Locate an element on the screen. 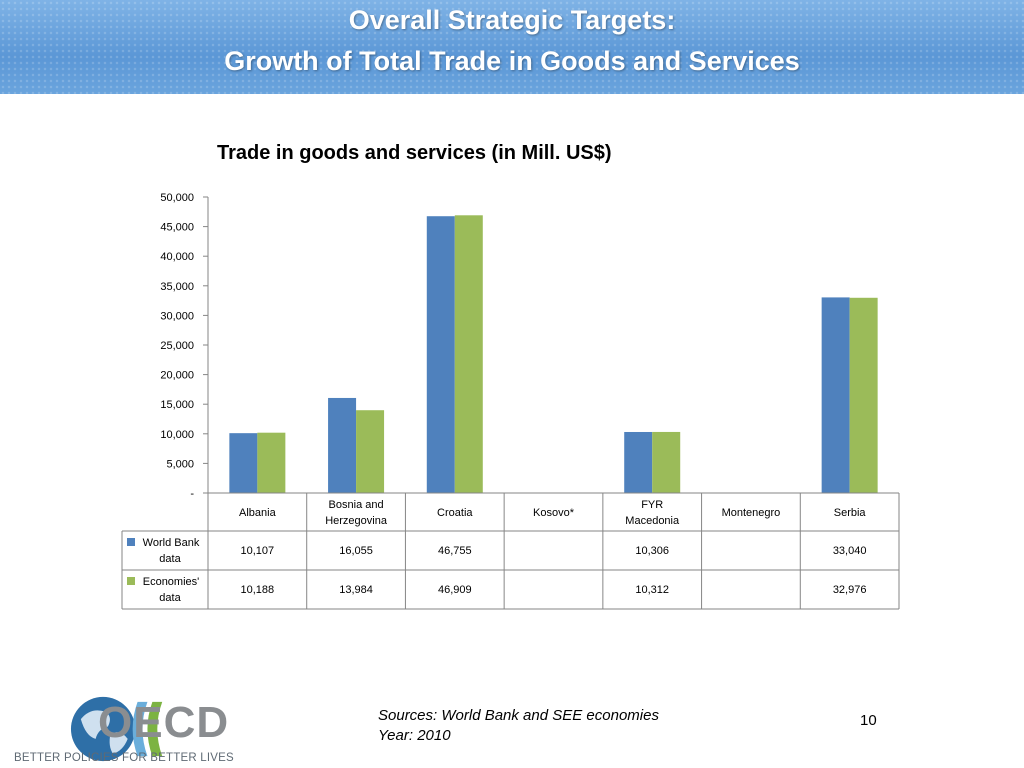 This screenshot has width=1024, height=768. data-value-label: 46,755 is located at coordinates (455, 551).